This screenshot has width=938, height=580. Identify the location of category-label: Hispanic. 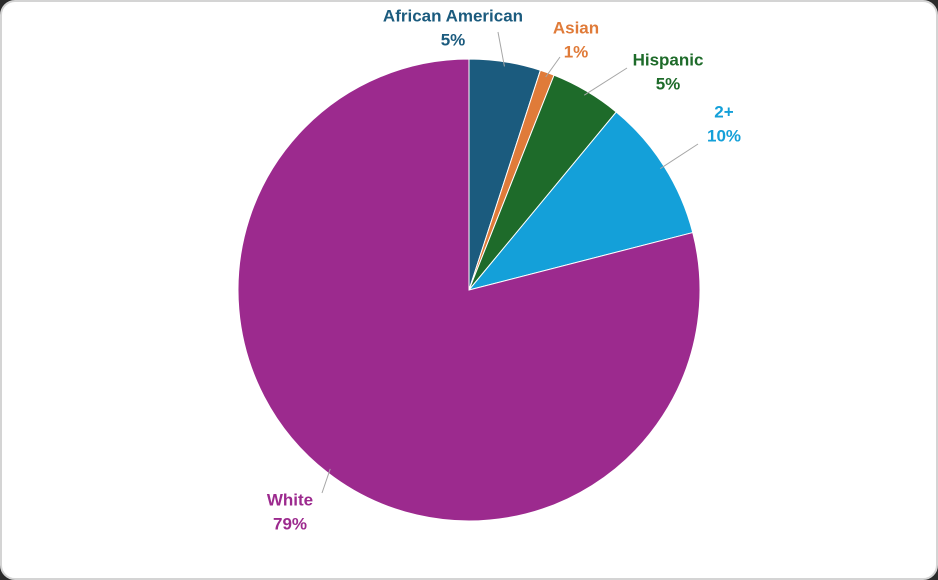
(668, 59).